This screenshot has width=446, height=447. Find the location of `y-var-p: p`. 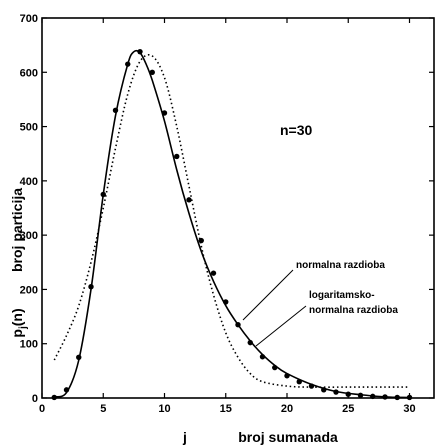

y-var-p: p is located at coordinates (17, 333).